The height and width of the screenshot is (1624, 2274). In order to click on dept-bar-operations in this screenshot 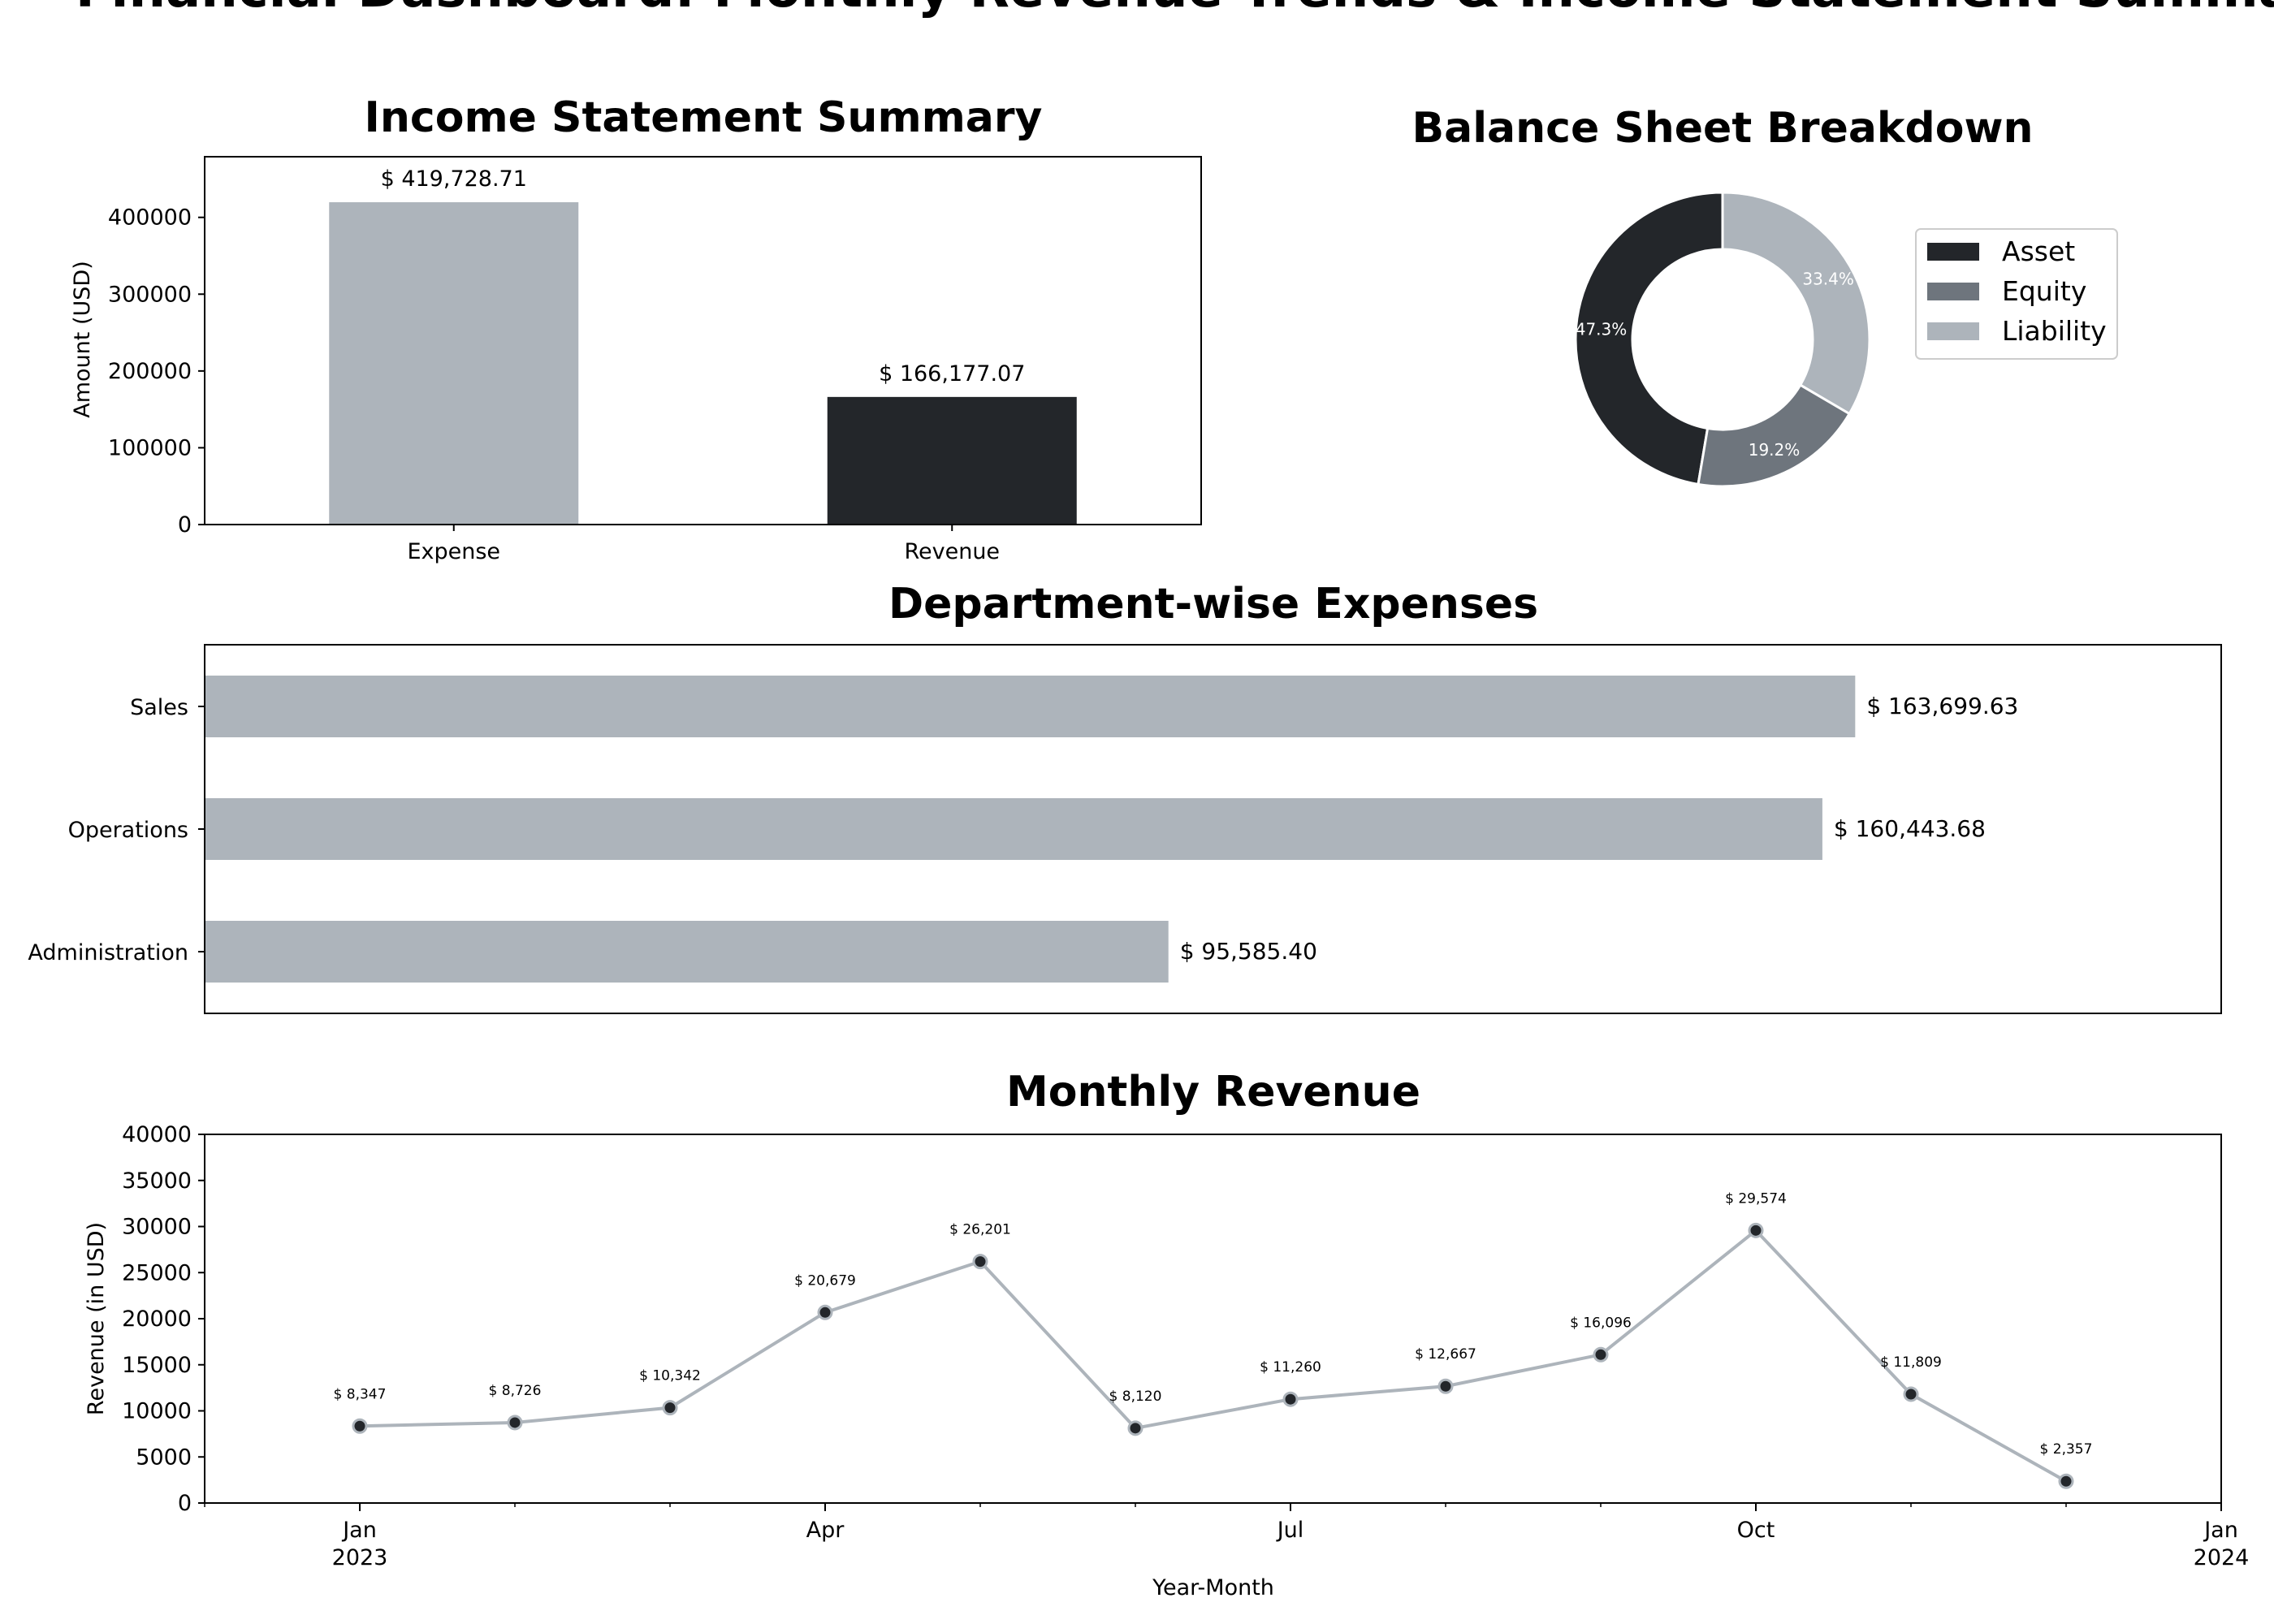, I will do `click(1014, 829)`.